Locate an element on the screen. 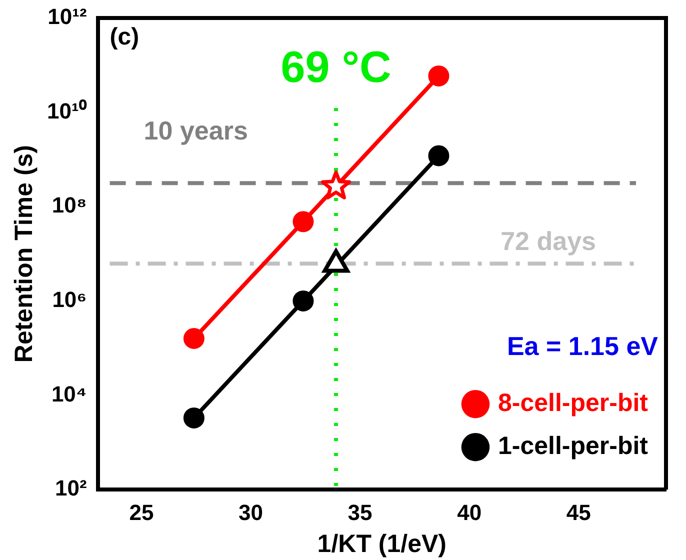 The image size is (686, 560). x-tick-label: 40 is located at coordinates (469, 512).